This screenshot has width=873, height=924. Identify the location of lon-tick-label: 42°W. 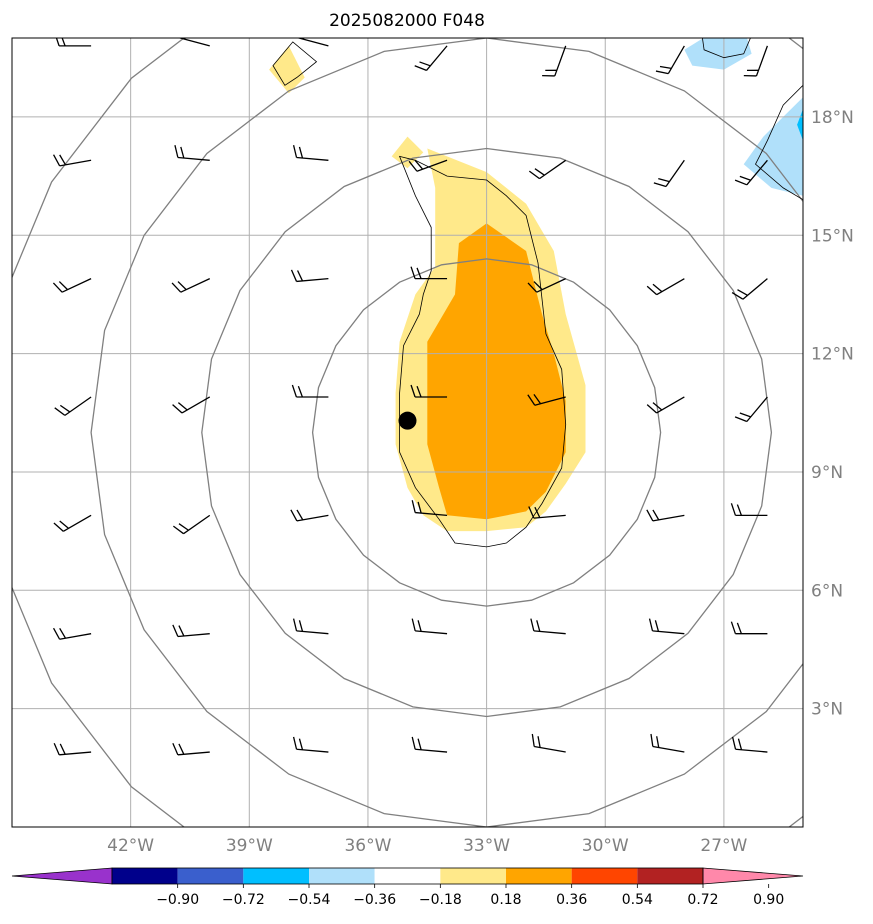
(130, 846).